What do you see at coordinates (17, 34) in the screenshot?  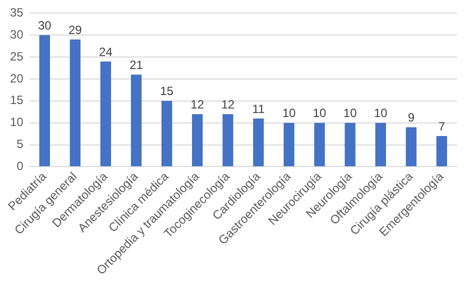 I see `y-tick-label: 30` at bounding box center [17, 34].